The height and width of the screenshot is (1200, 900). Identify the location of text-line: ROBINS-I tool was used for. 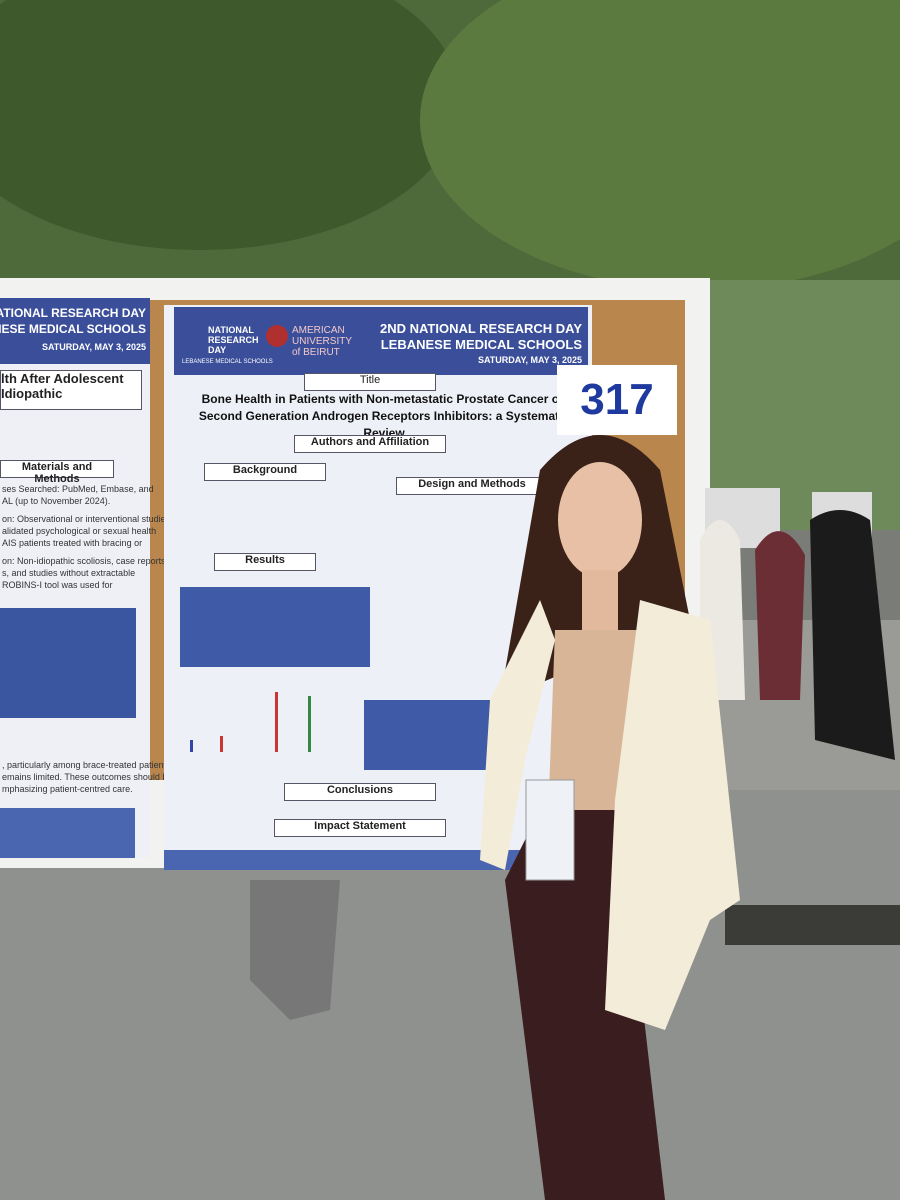
(57, 585).